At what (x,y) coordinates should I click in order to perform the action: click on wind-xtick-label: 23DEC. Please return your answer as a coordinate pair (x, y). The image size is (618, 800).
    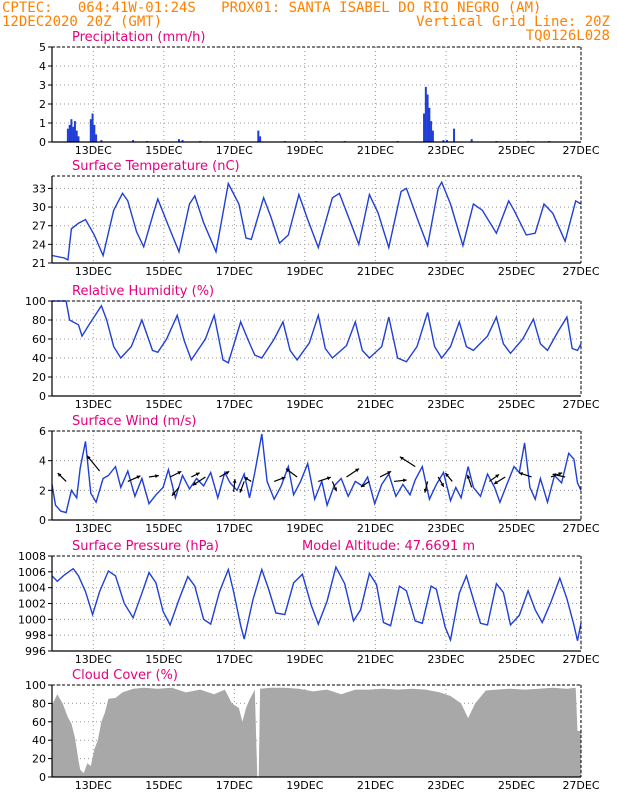
    Looking at the image, I should click on (445, 528).